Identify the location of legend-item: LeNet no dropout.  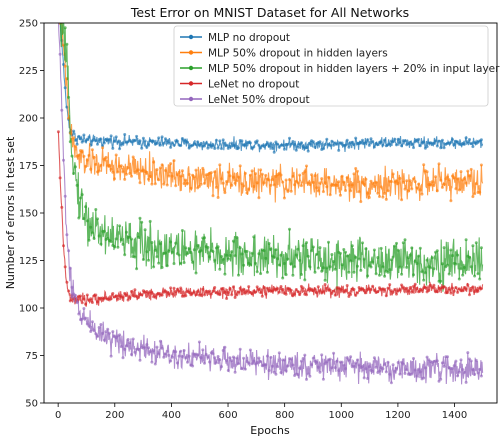
(239, 84).